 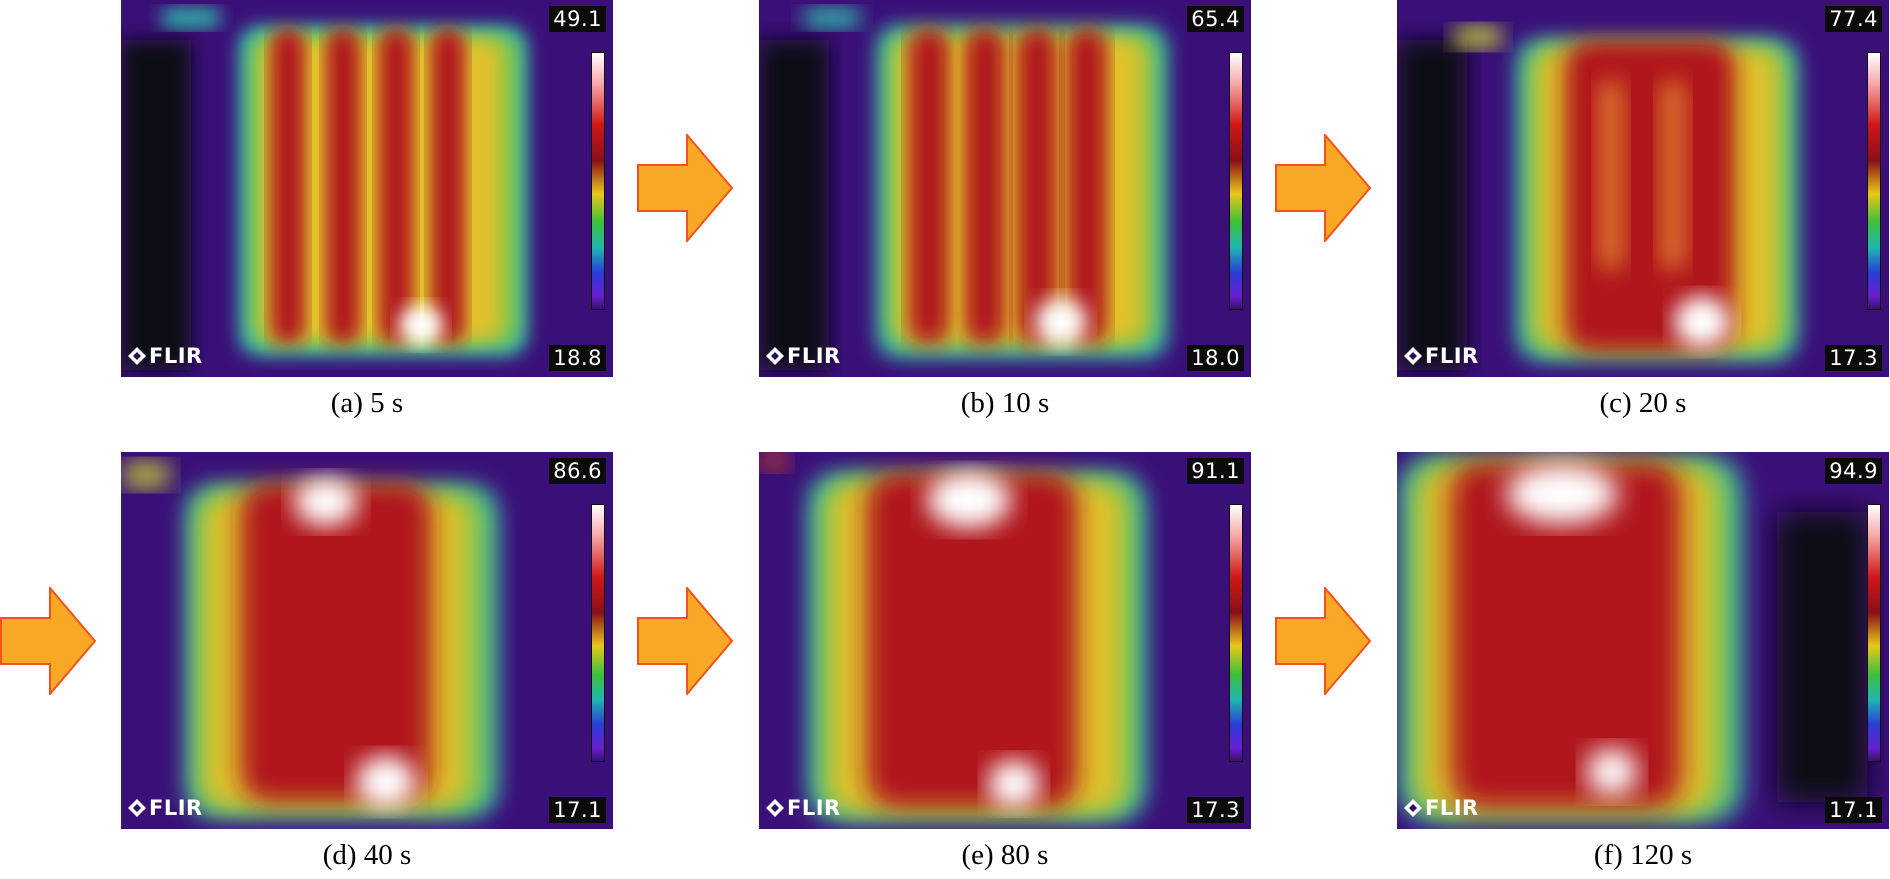 I want to click on heatmap-c, so click(x=1643, y=188).